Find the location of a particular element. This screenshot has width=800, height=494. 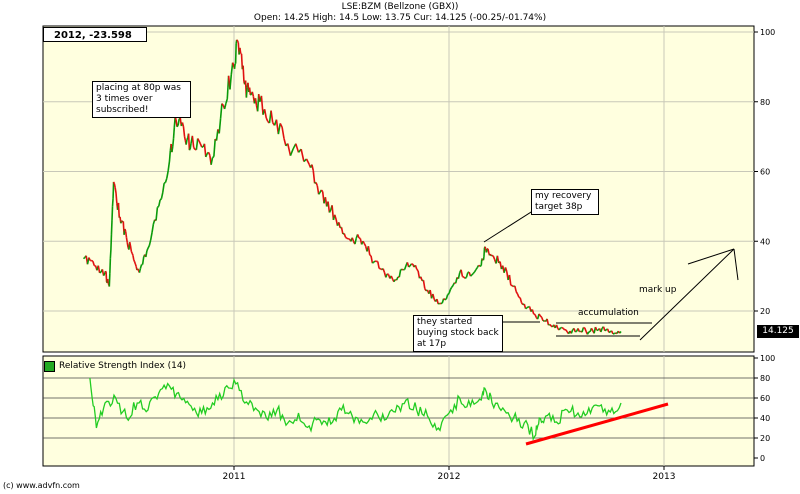

rsi-legend-swatch is located at coordinates (49, 366).